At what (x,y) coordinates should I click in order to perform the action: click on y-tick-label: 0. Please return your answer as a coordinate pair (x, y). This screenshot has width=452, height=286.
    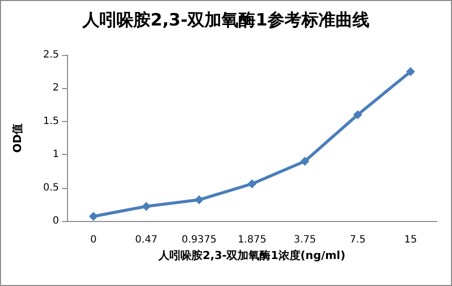
    Looking at the image, I should click on (55, 221).